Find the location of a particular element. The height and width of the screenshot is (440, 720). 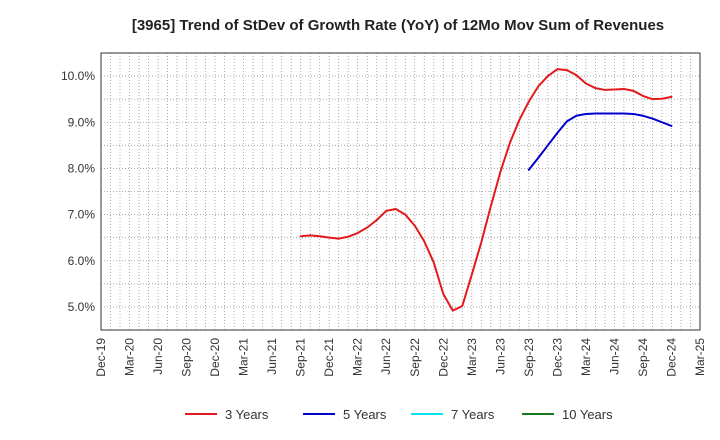

x-tick-label: Mar-24 is located at coordinates (586, 357).